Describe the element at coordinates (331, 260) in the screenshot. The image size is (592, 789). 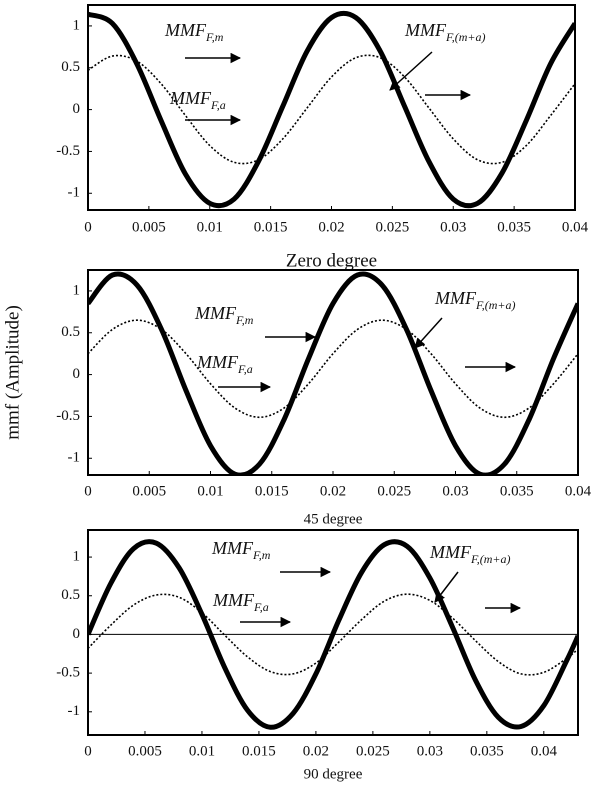
I see `x-axis-label: Zero degree` at that location.